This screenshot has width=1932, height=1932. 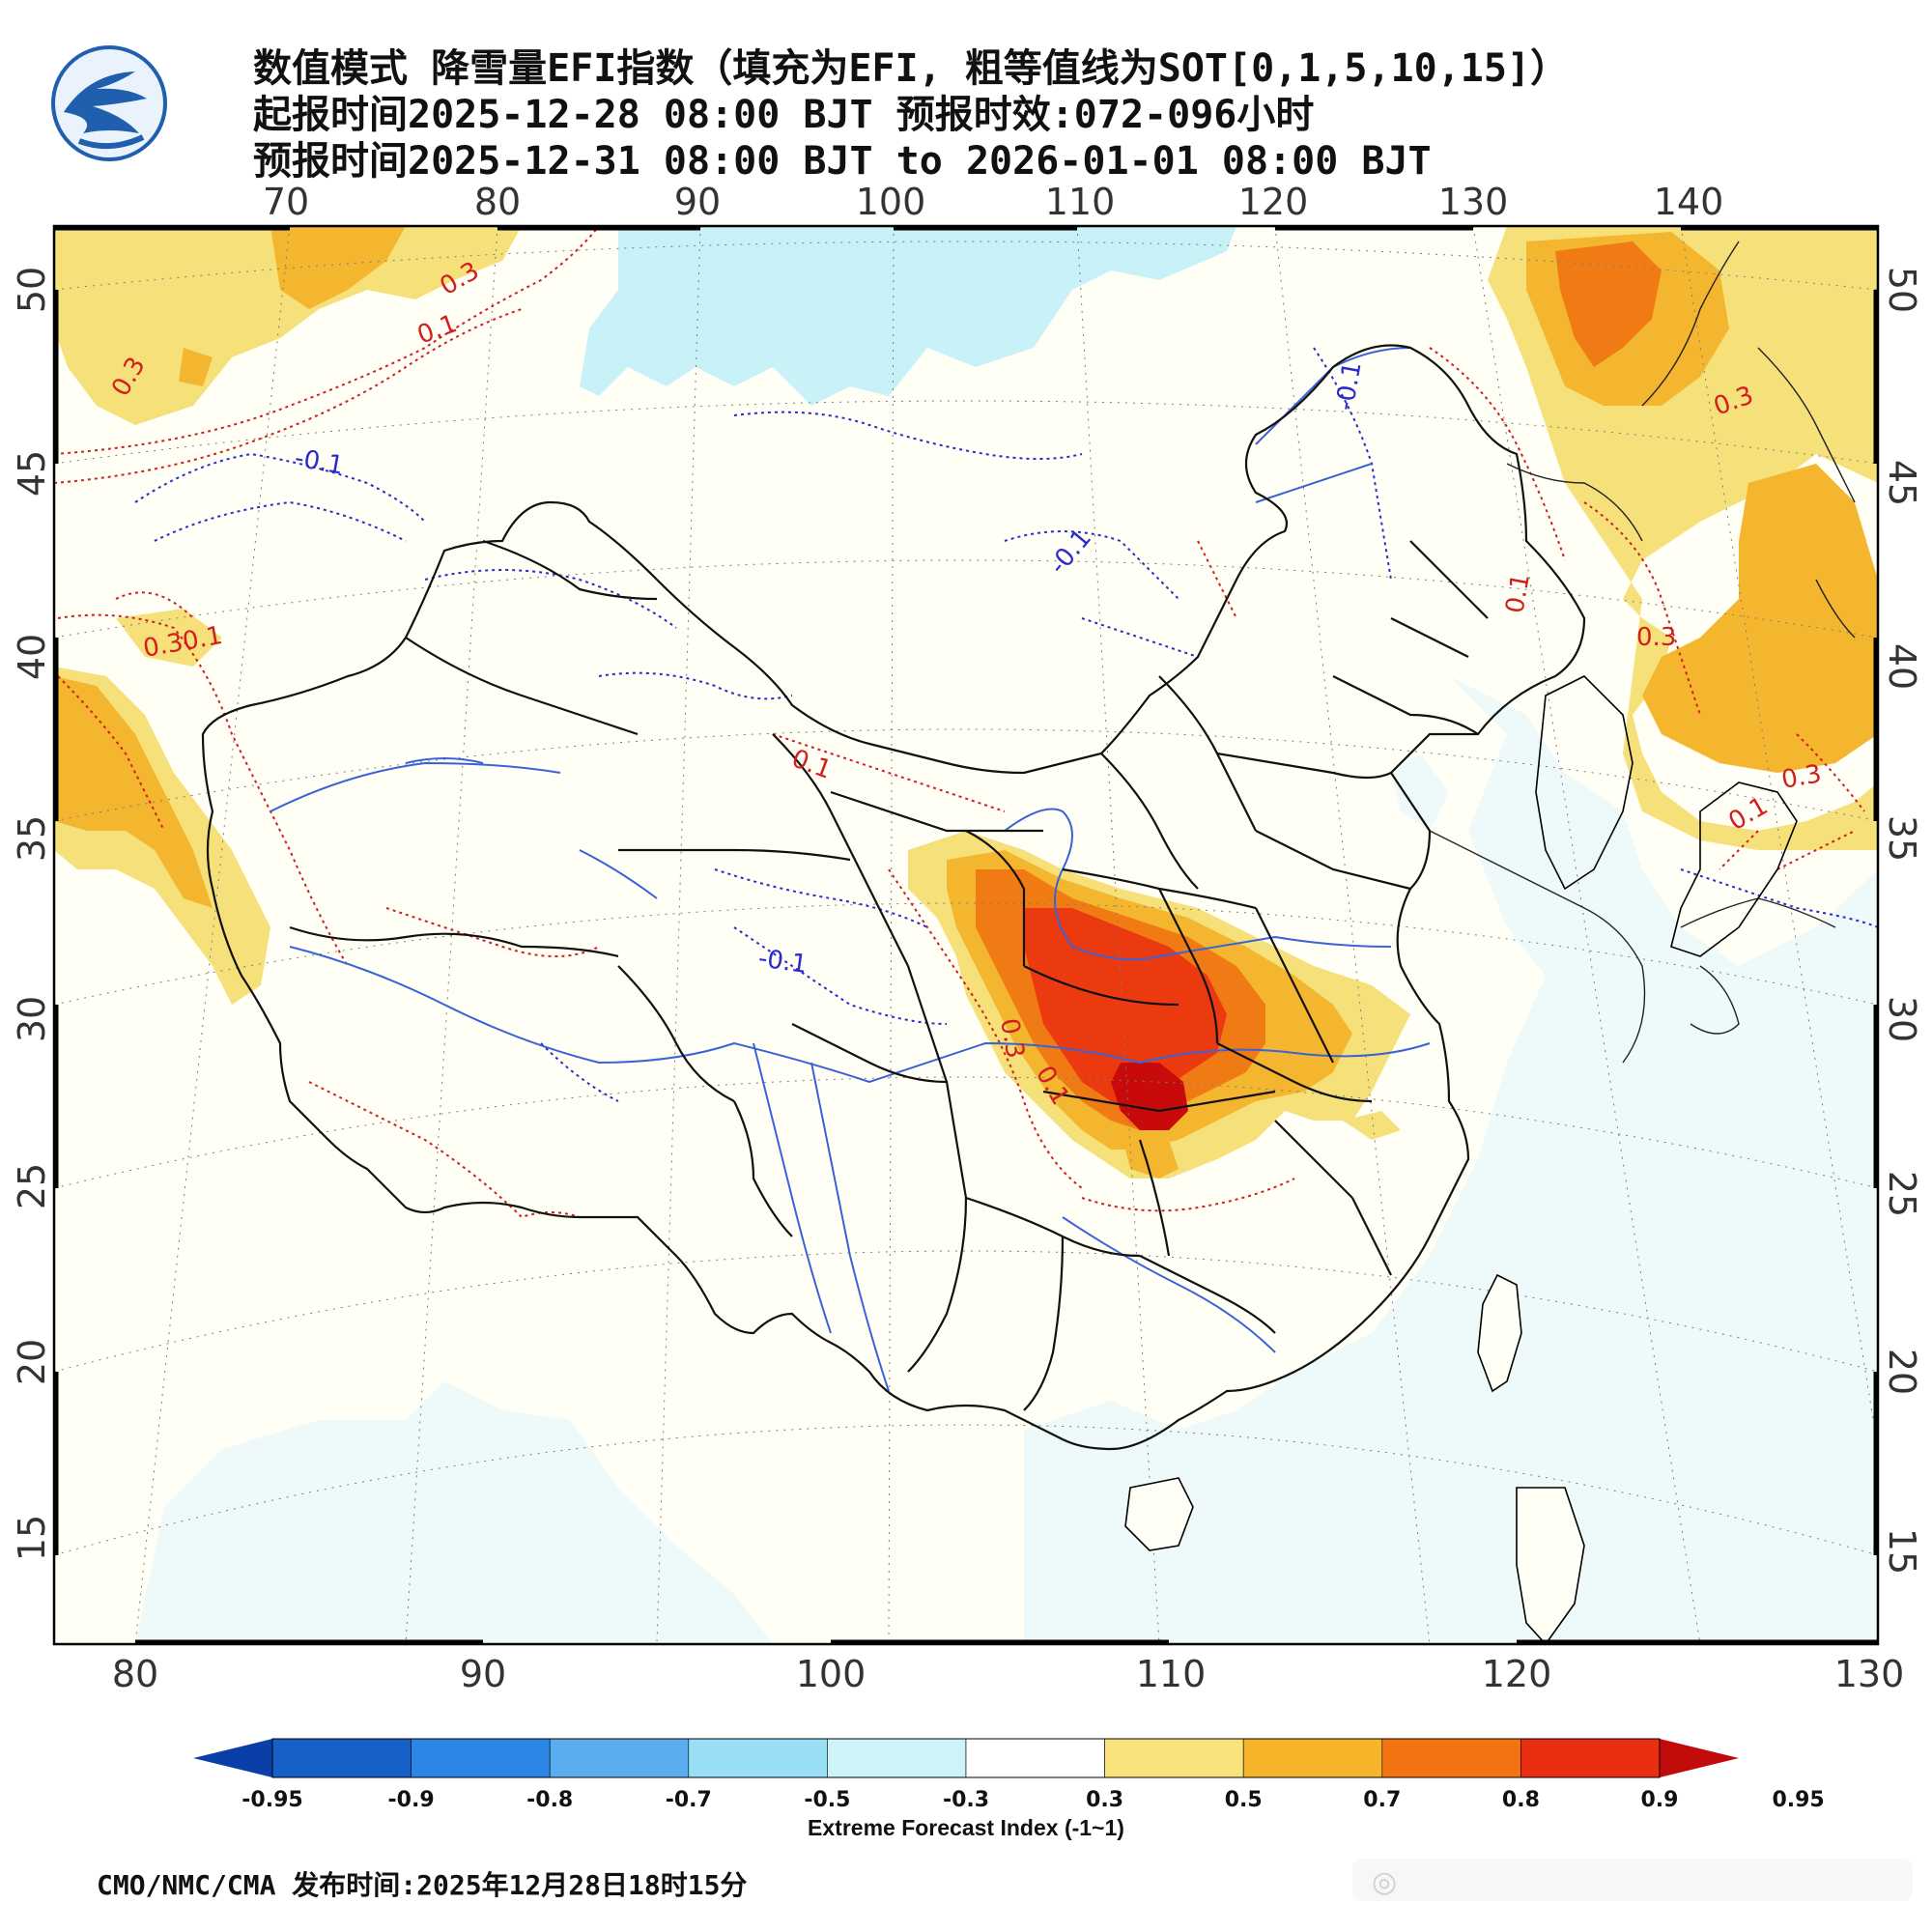 I want to click on neighbor-borders, so click(x=1642, y=652).